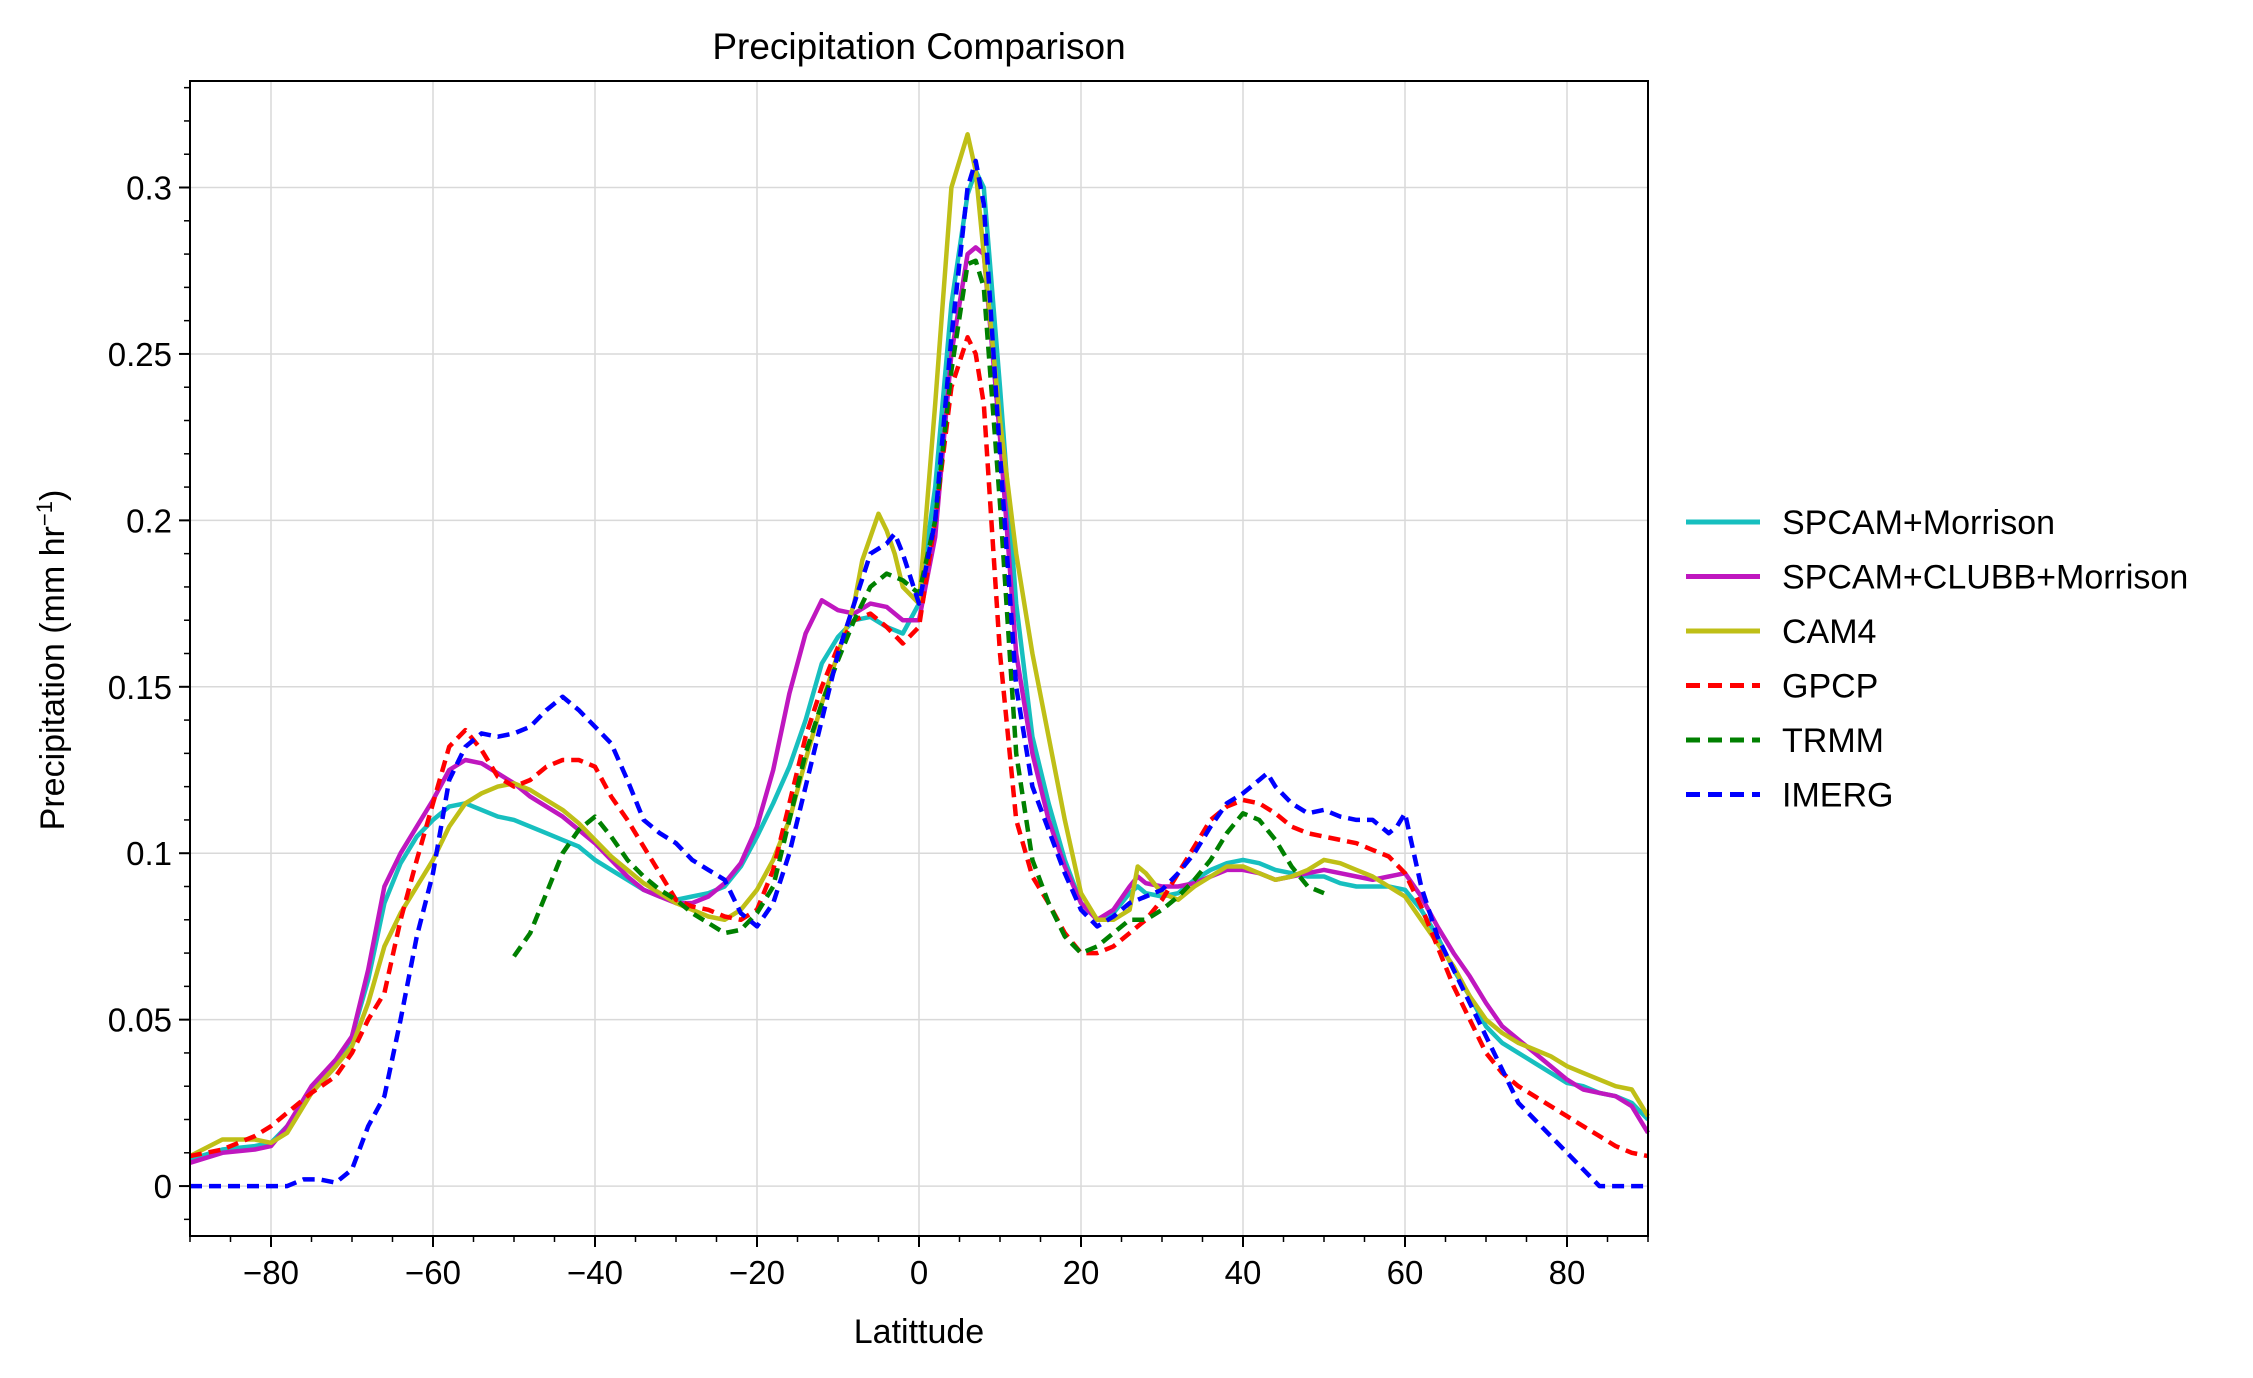 The image size is (2253, 1378). What do you see at coordinates (140, 1020) in the screenshot?
I see `y-tick-label: 0.05` at bounding box center [140, 1020].